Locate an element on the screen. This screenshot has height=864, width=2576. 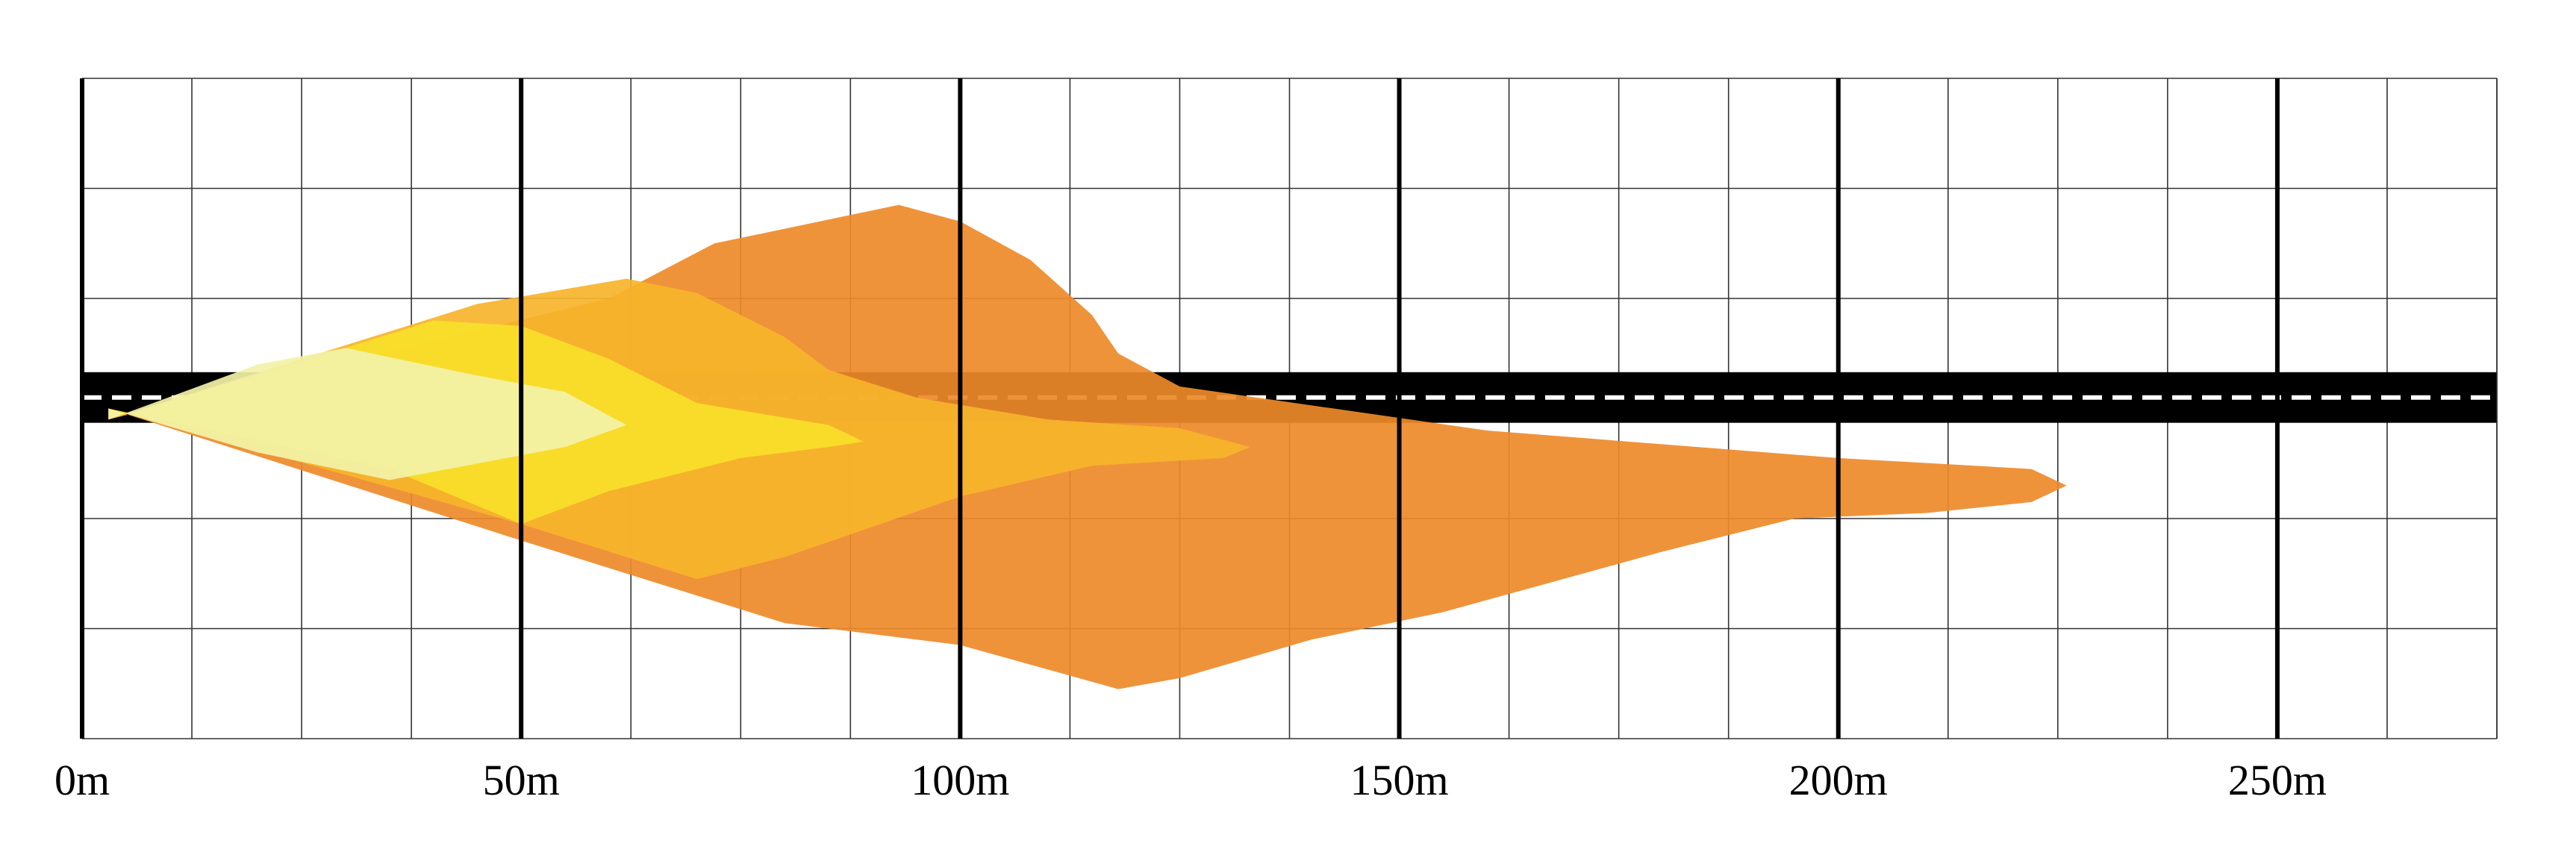
x-tick-label: 250m is located at coordinates (2277, 780).